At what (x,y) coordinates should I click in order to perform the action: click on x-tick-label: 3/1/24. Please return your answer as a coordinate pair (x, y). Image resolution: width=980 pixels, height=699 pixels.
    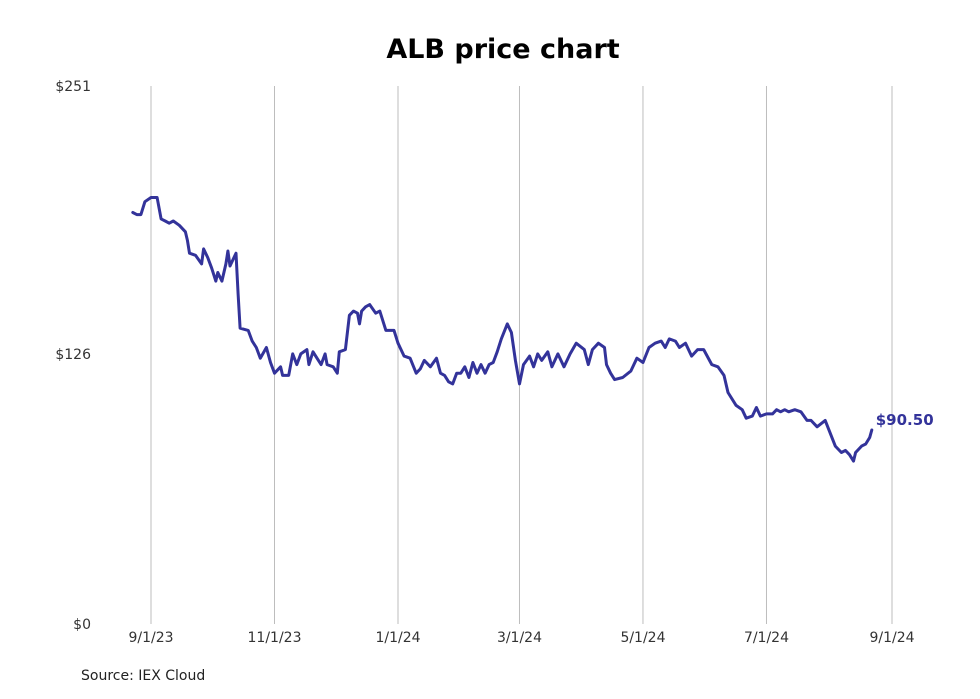
    Looking at the image, I should click on (519, 638).